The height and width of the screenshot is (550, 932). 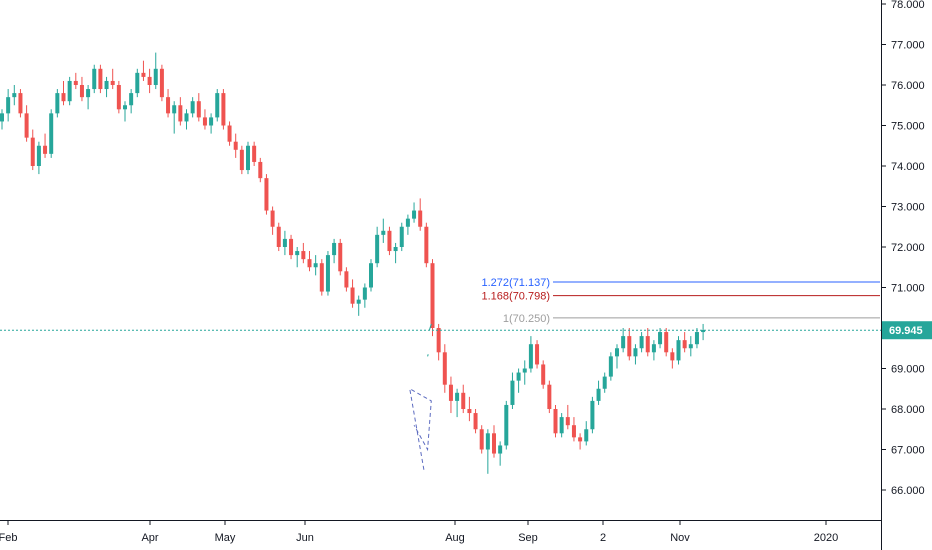 I want to click on fib-level-label: 1.168(70.798), so click(x=516, y=297).